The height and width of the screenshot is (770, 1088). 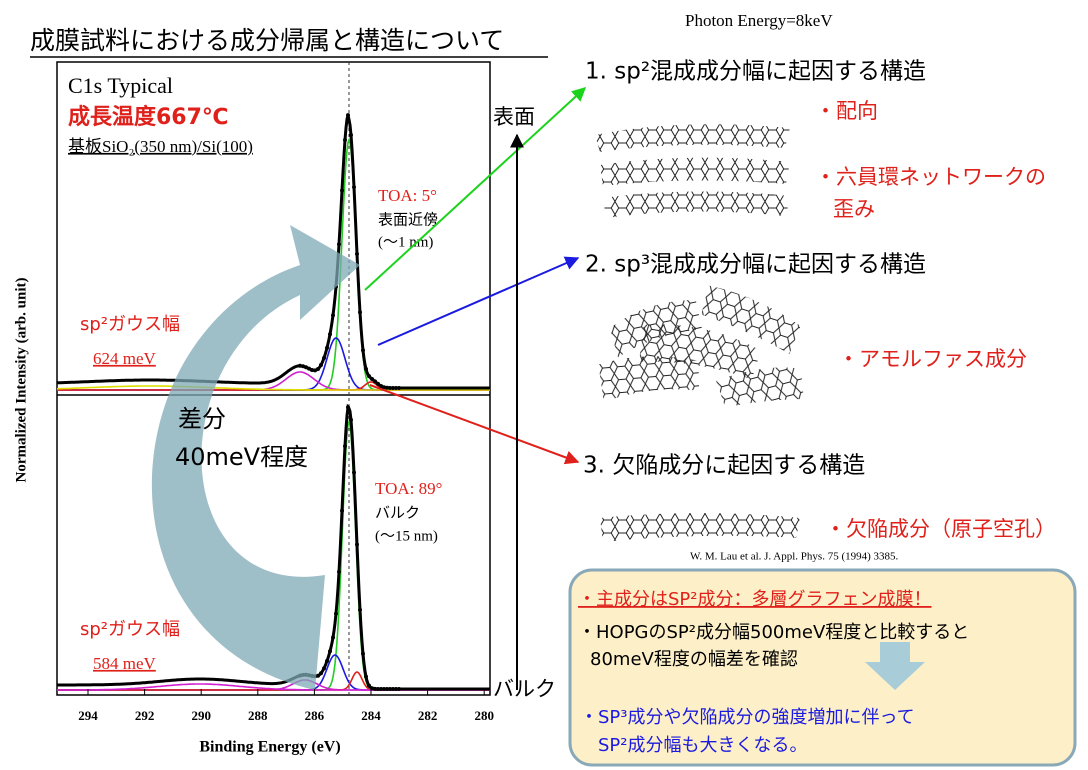 What do you see at coordinates (241, 457) in the screenshot?
I see `difference: 40meV程度` at bounding box center [241, 457].